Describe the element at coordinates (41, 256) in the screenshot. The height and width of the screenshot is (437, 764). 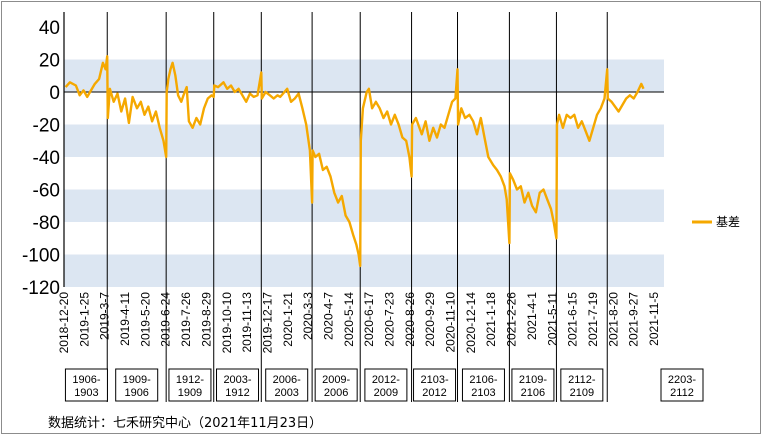
I see `y-tick-label: -100` at that location.